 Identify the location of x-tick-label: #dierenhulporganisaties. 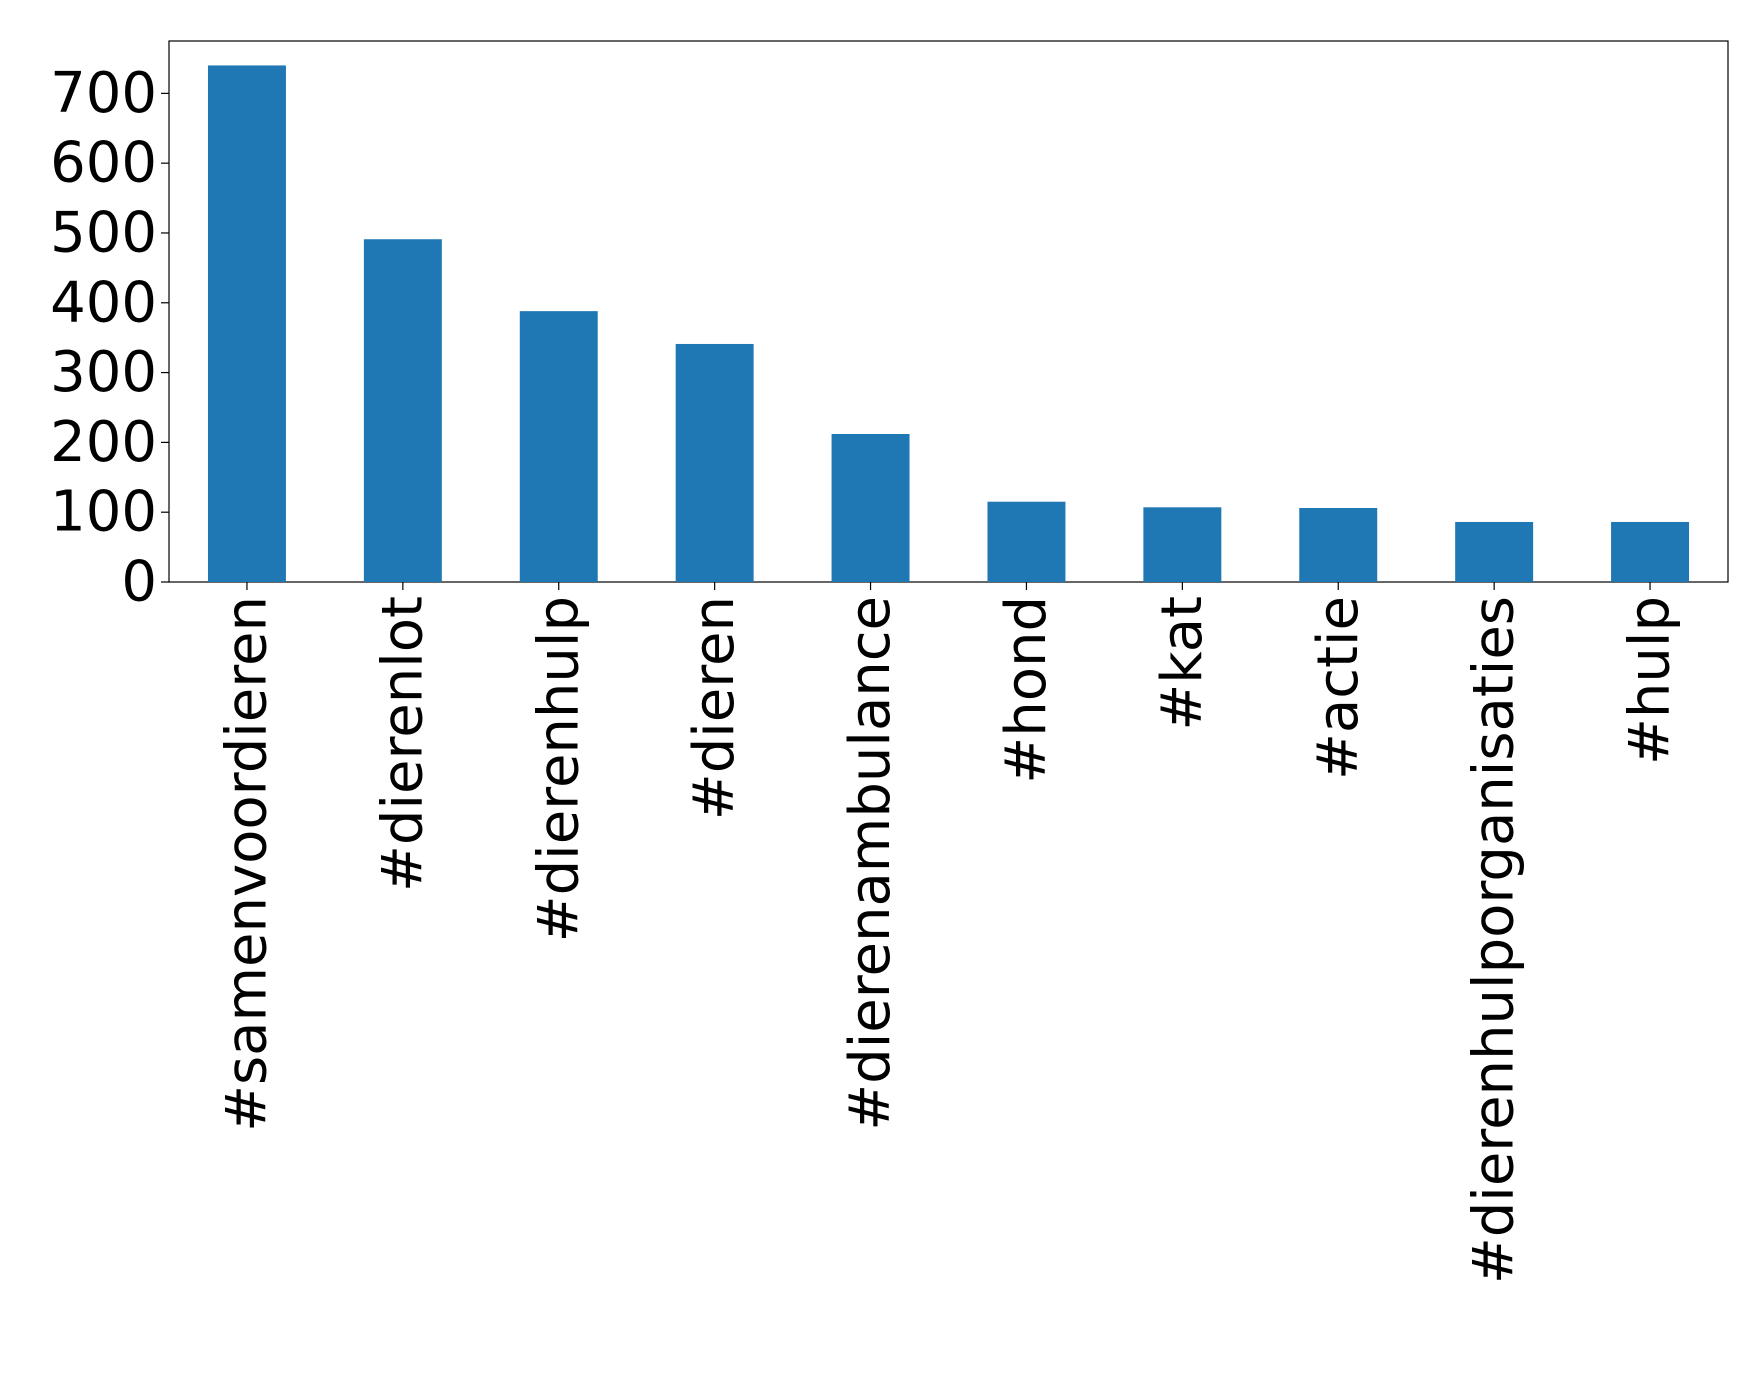
(1494, 940).